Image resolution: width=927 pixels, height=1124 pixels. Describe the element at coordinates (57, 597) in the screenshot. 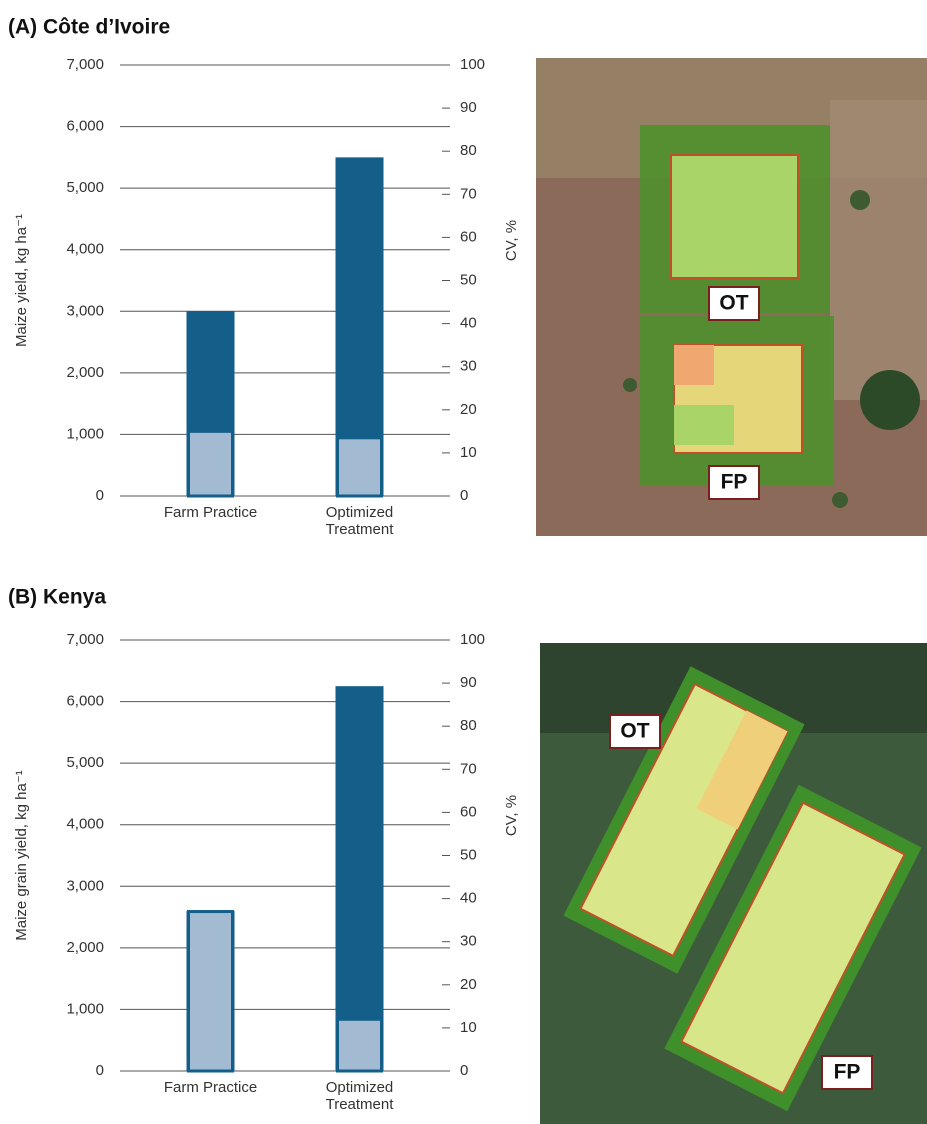

I see `chart-title: (B) Kenya` at that location.